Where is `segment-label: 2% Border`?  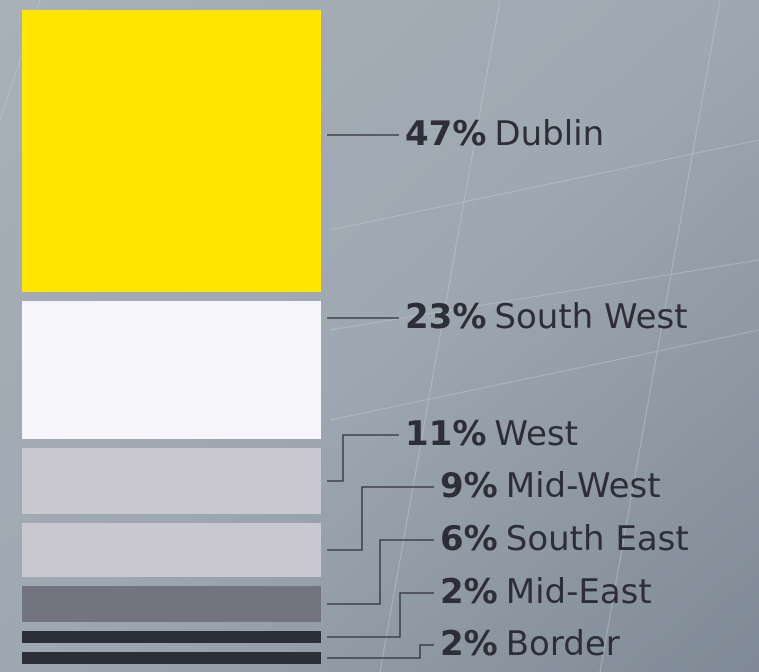
segment-label: 2% Border is located at coordinates (530, 644).